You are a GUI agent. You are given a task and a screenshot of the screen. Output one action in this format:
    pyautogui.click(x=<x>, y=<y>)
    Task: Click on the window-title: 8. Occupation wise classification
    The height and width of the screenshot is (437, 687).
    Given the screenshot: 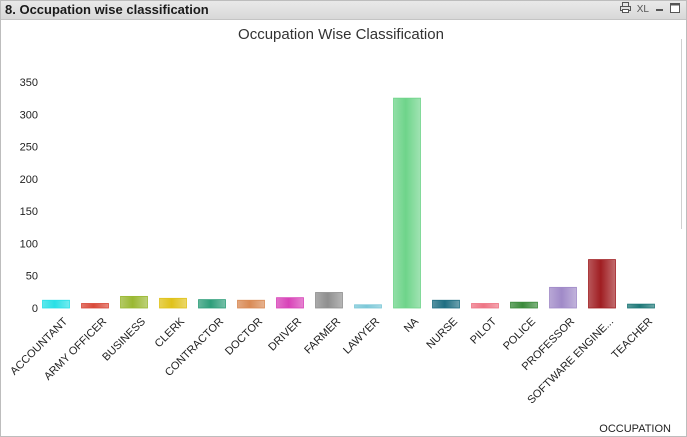 What is the action you would take?
    pyautogui.click(x=107, y=9)
    